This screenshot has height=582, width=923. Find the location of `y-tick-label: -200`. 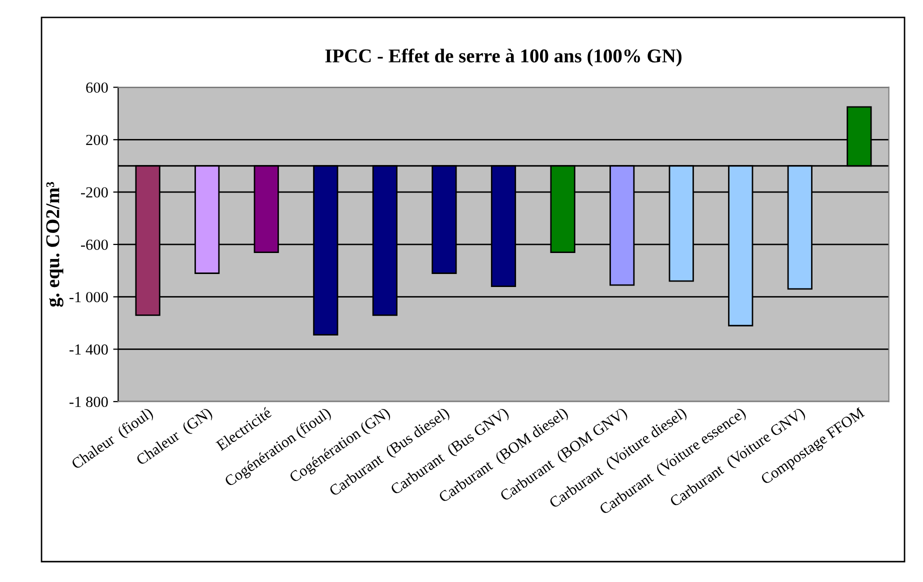

y-tick-label: -200 is located at coordinates (94, 192).